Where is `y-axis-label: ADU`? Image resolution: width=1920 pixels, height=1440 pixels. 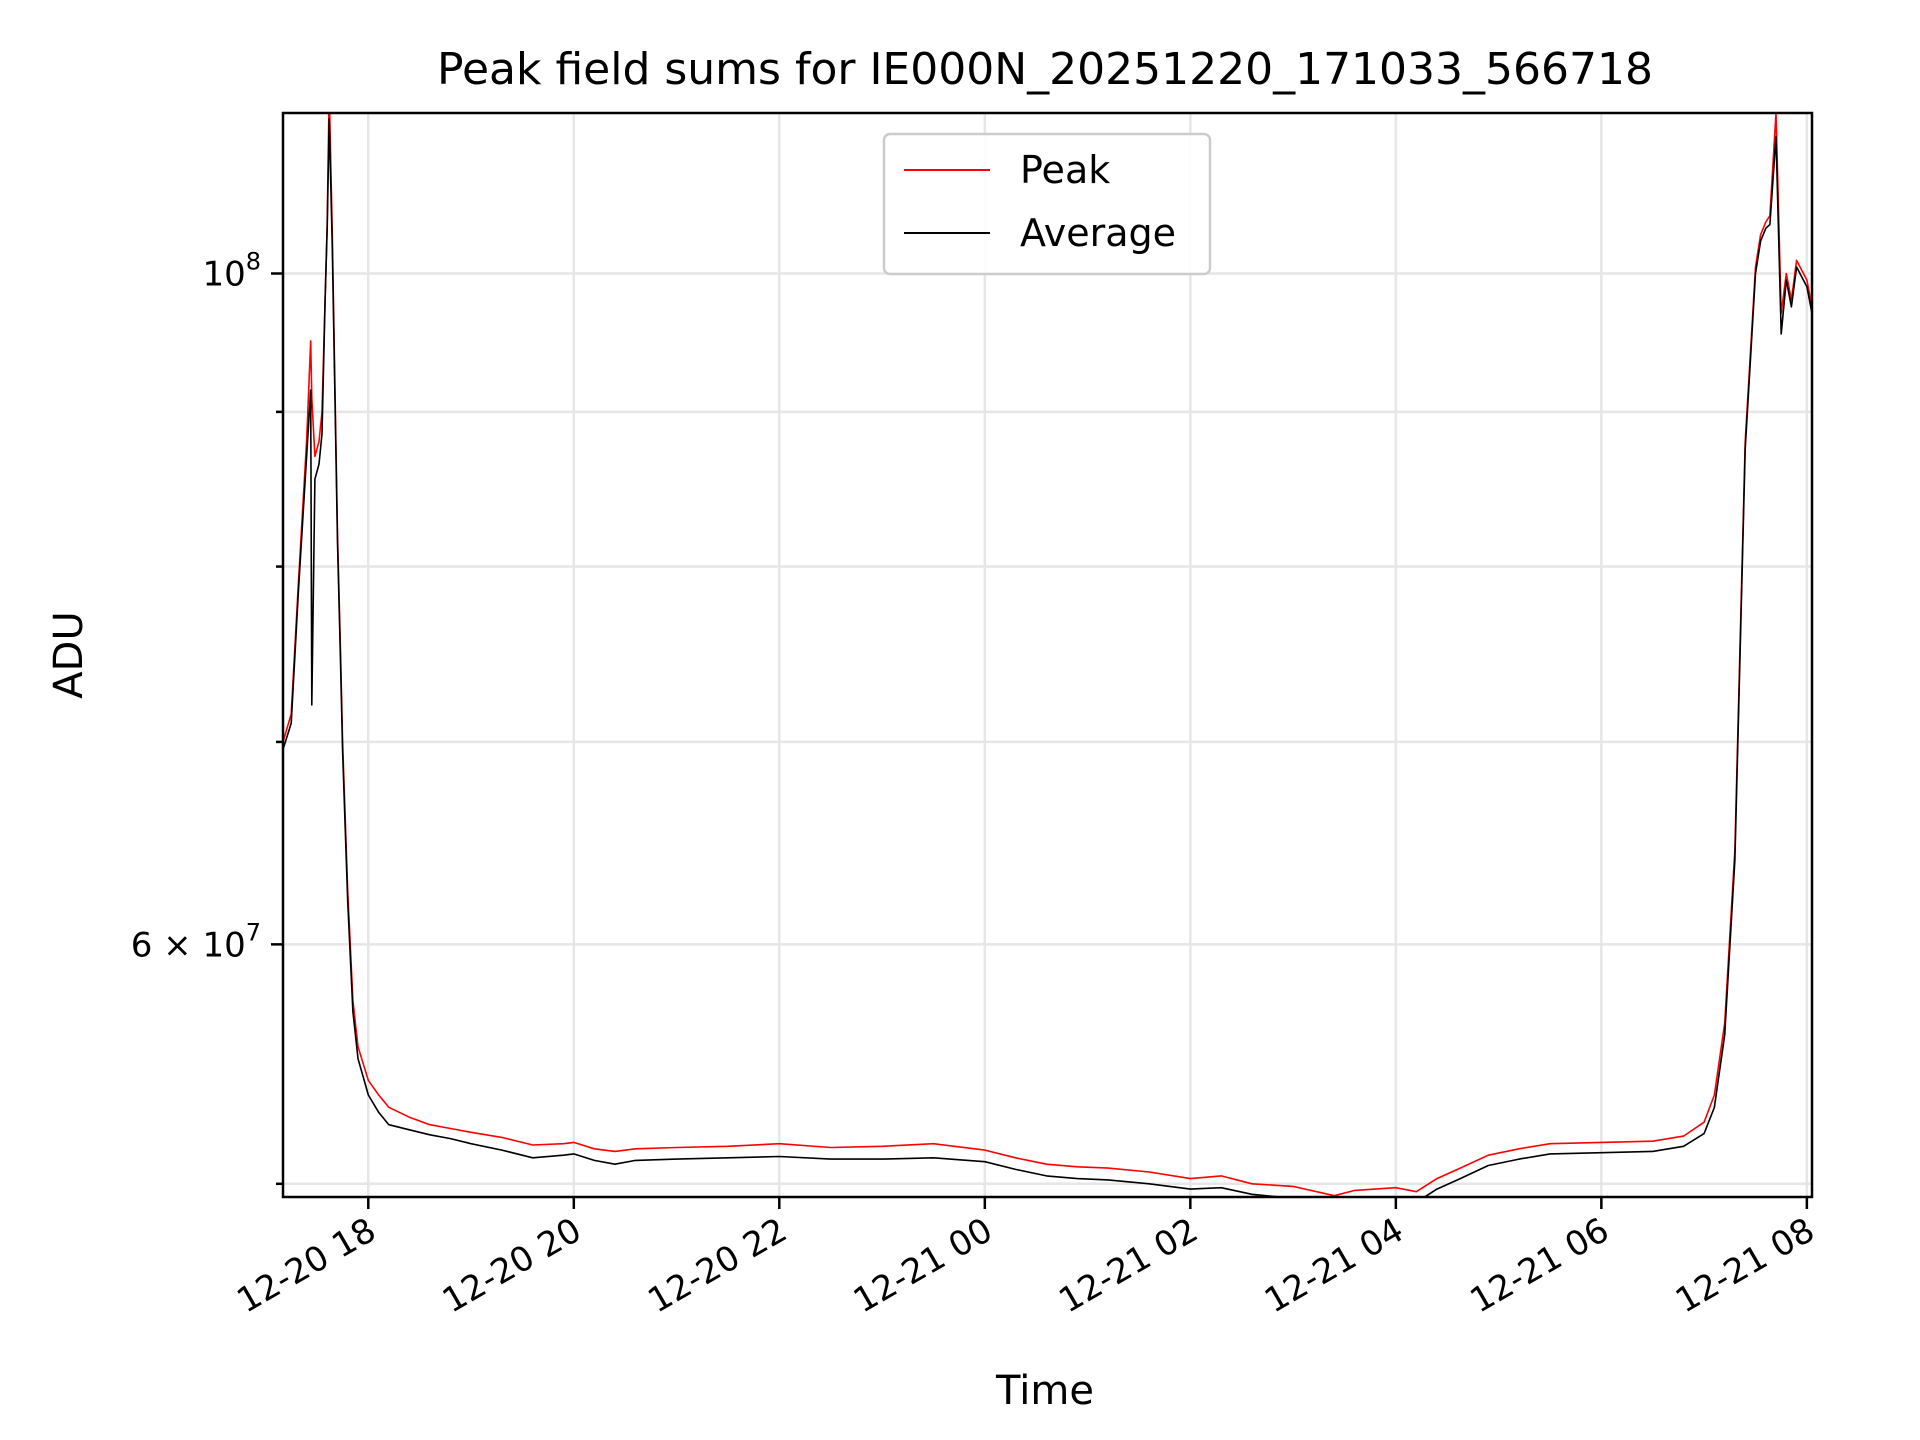
y-axis-label: ADU is located at coordinates (69, 654).